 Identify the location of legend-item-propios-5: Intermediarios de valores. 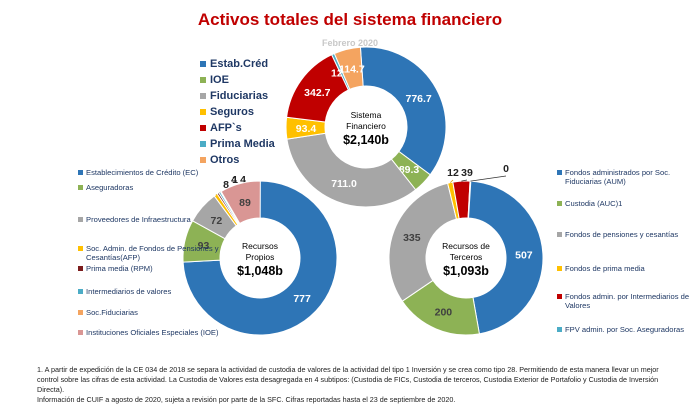
(153, 291).